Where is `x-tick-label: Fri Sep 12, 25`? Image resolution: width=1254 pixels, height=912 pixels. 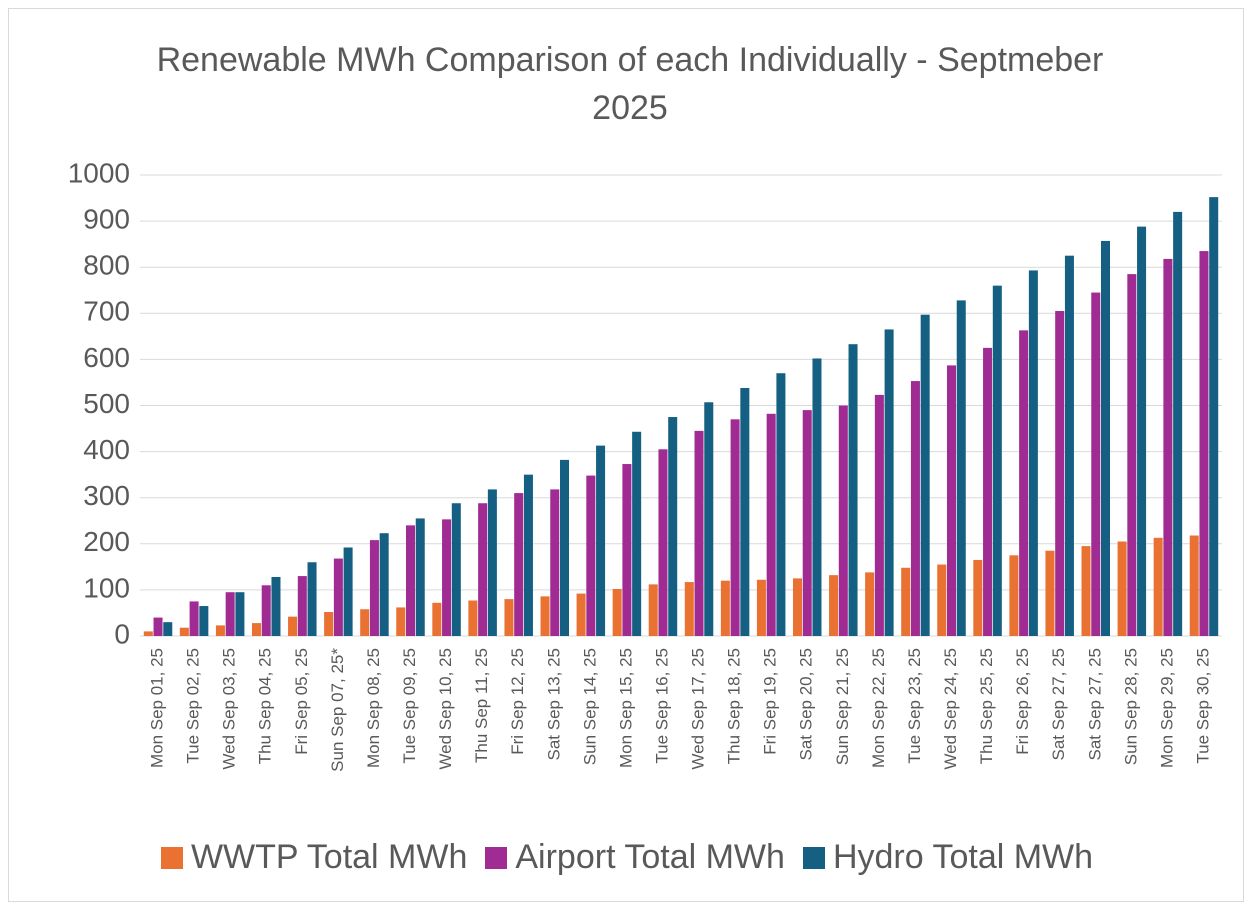
x-tick-label: Fri Sep 12, 25 is located at coordinates (517, 701).